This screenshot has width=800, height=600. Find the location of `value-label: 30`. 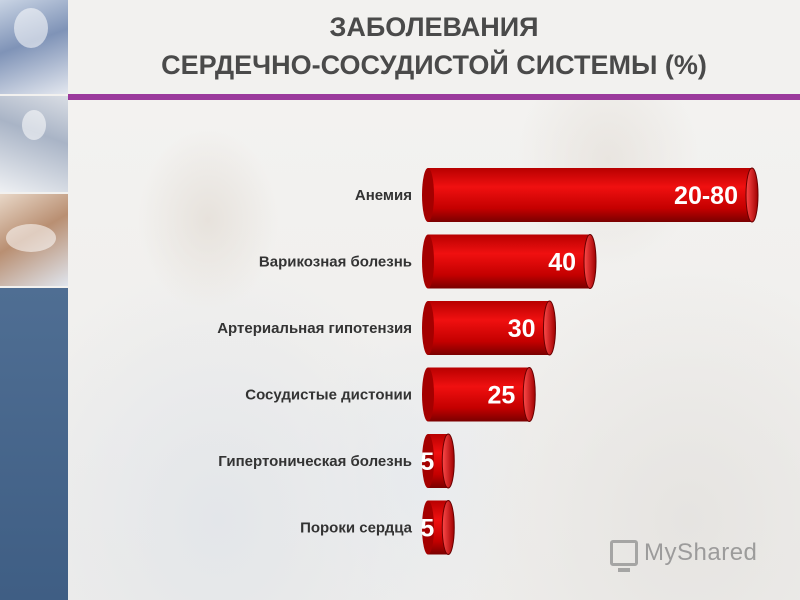

value-label: 30 is located at coordinates (522, 329).